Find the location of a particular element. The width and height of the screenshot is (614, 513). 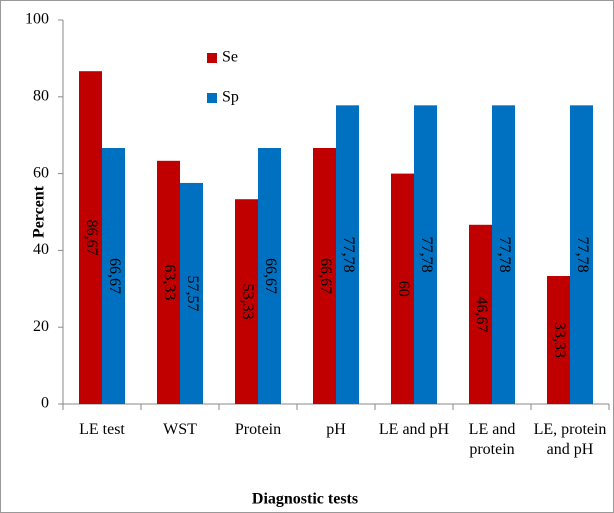

y-tick-label: 0 is located at coordinates (45, 403).